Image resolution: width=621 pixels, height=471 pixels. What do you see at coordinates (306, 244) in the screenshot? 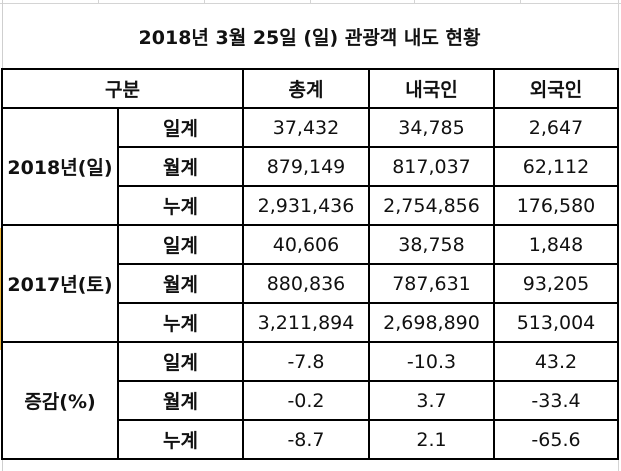
I see `cell-total: 40,606` at bounding box center [306, 244].